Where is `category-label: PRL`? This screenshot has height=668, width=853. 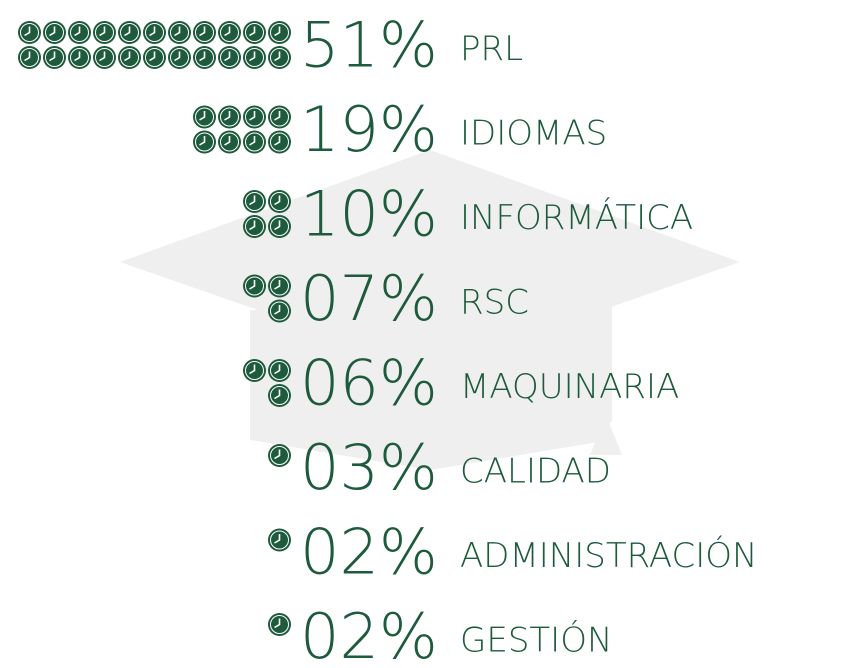 category-label: PRL is located at coordinates (491, 49).